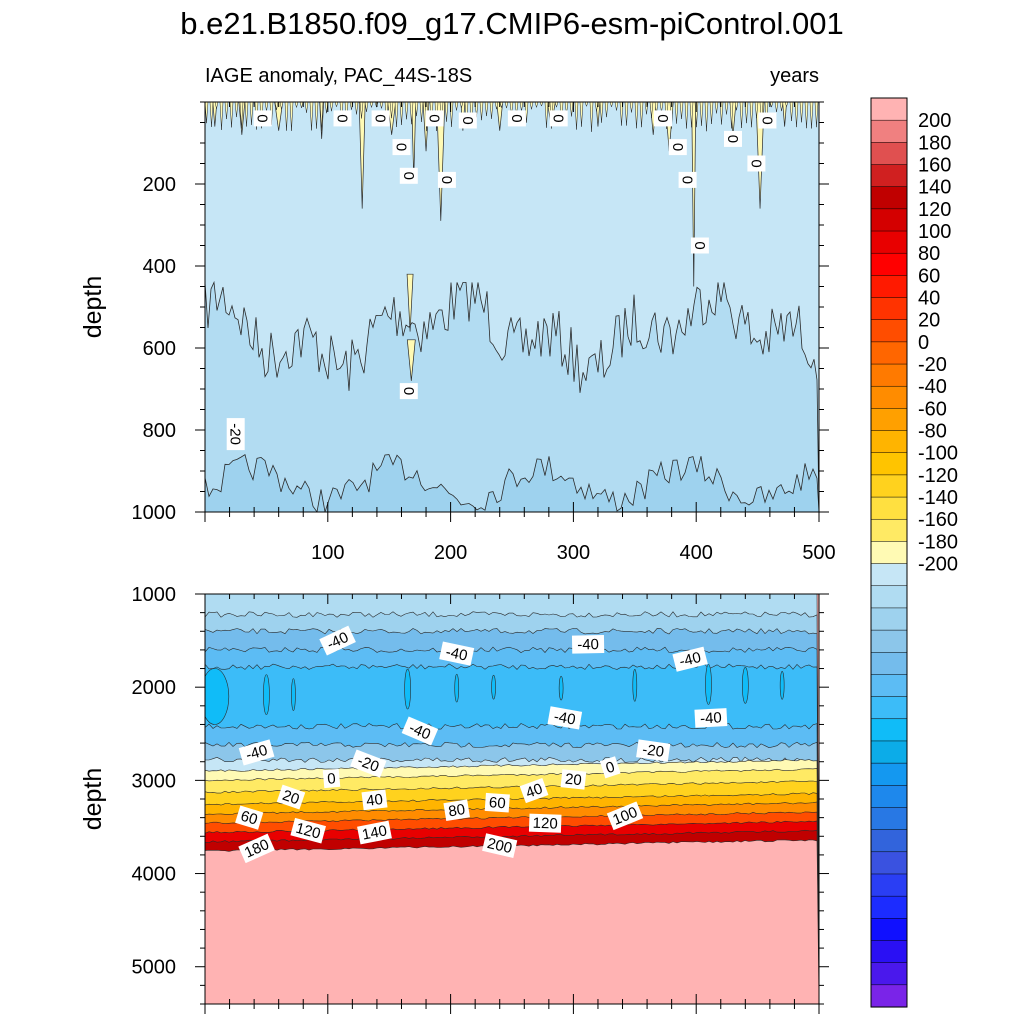  I want to click on colorbar-tick-label: 20, so click(929, 321).